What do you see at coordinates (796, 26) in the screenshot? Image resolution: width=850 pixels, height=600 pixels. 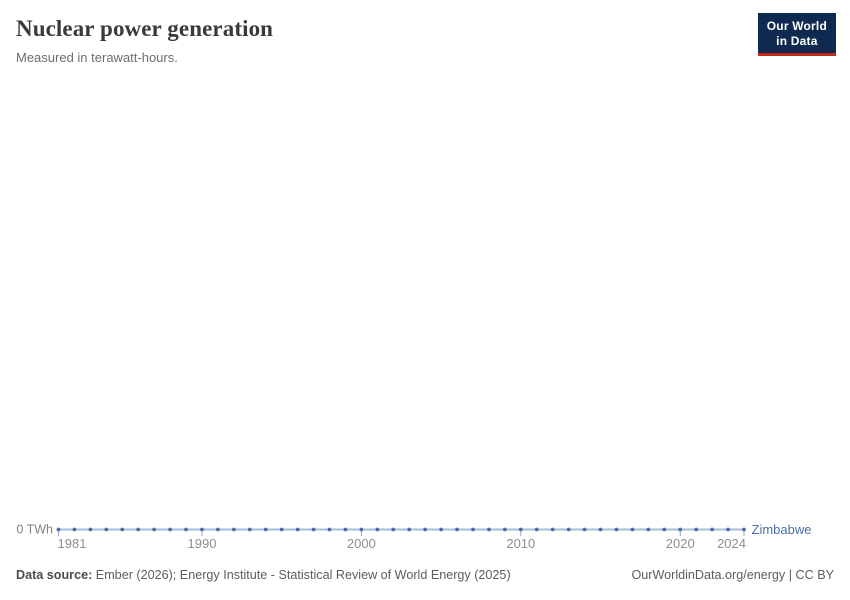 I see `owid-logo-line1: Our World` at bounding box center [796, 26].